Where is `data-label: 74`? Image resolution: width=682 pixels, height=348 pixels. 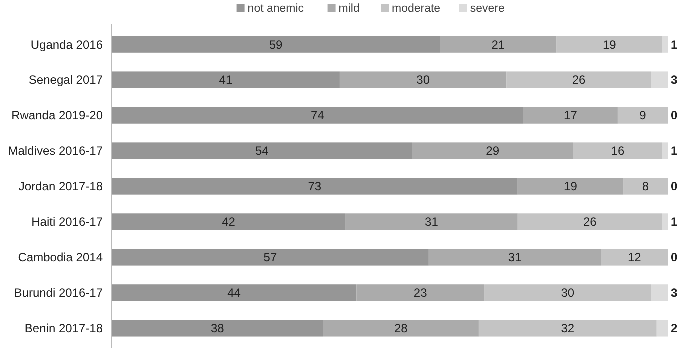
data-label: 74 is located at coordinates (318, 115).